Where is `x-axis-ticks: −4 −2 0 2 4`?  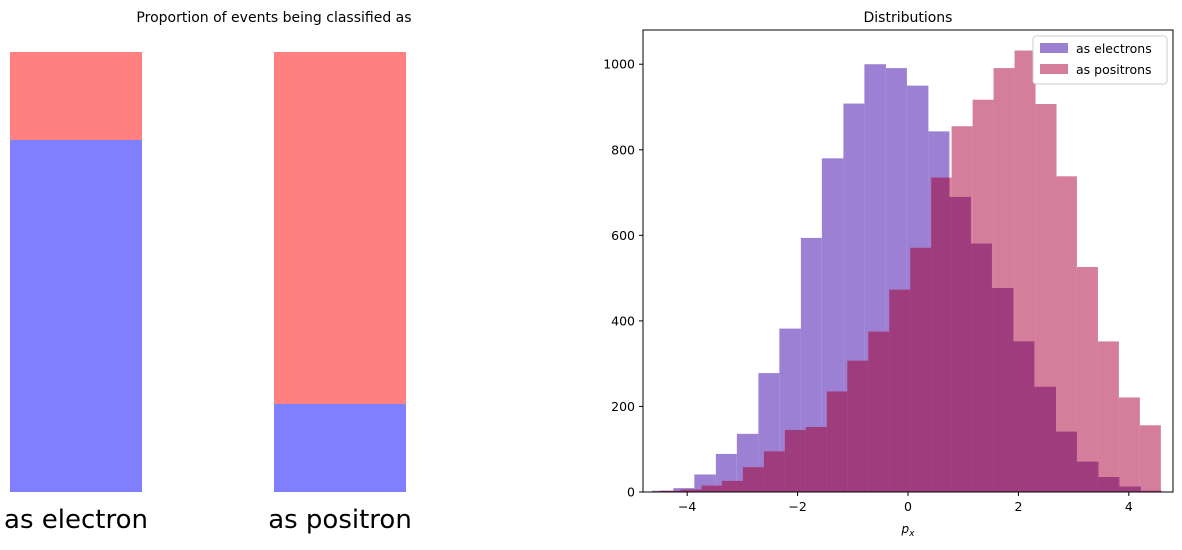 x-axis-ticks: −4 −2 0 2 4 is located at coordinates (905, 503).